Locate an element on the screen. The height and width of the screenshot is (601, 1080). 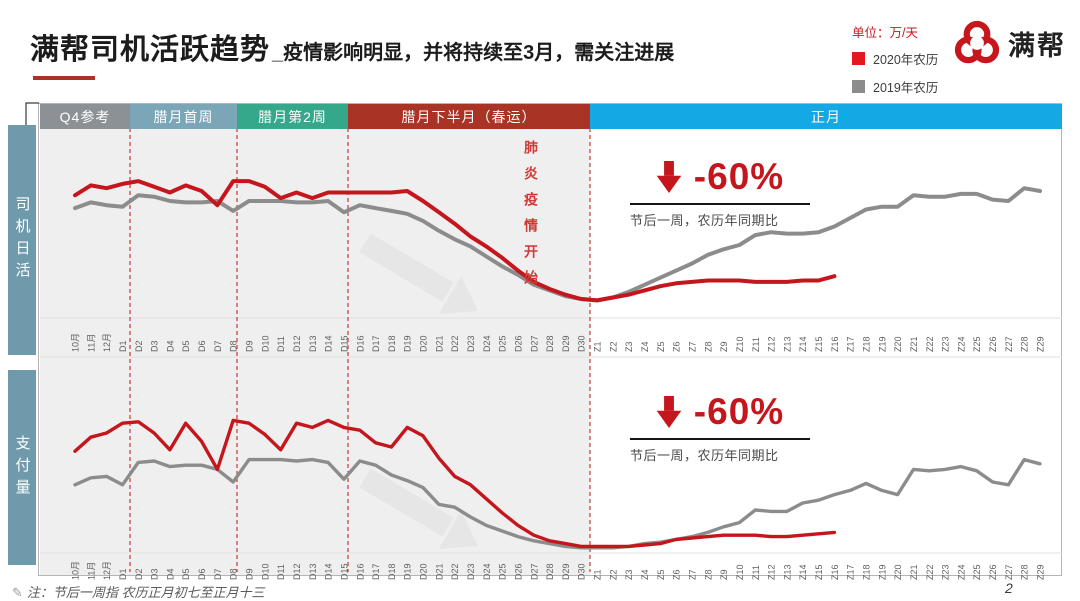
footer-note: ✎ 注：节后一周指 农历正月初七至正月十三 is located at coordinates (138, 591).